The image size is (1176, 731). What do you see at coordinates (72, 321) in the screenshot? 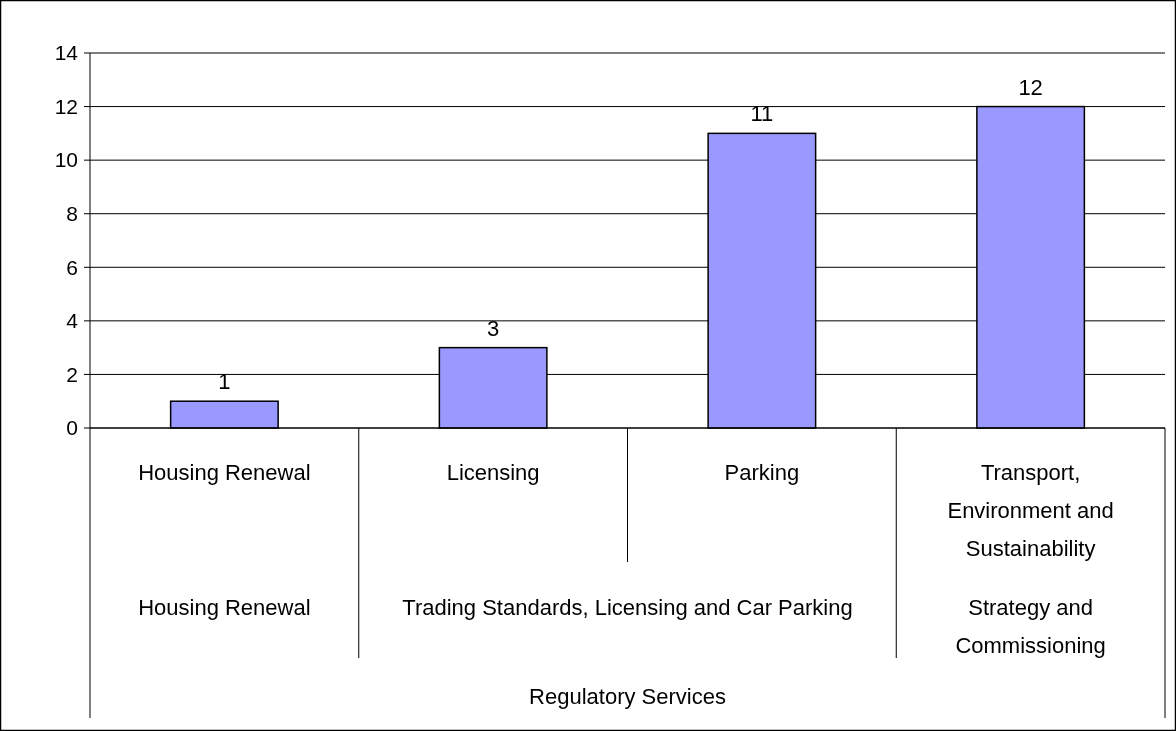
I see `y-tick-label: 4` at bounding box center [72, 321].